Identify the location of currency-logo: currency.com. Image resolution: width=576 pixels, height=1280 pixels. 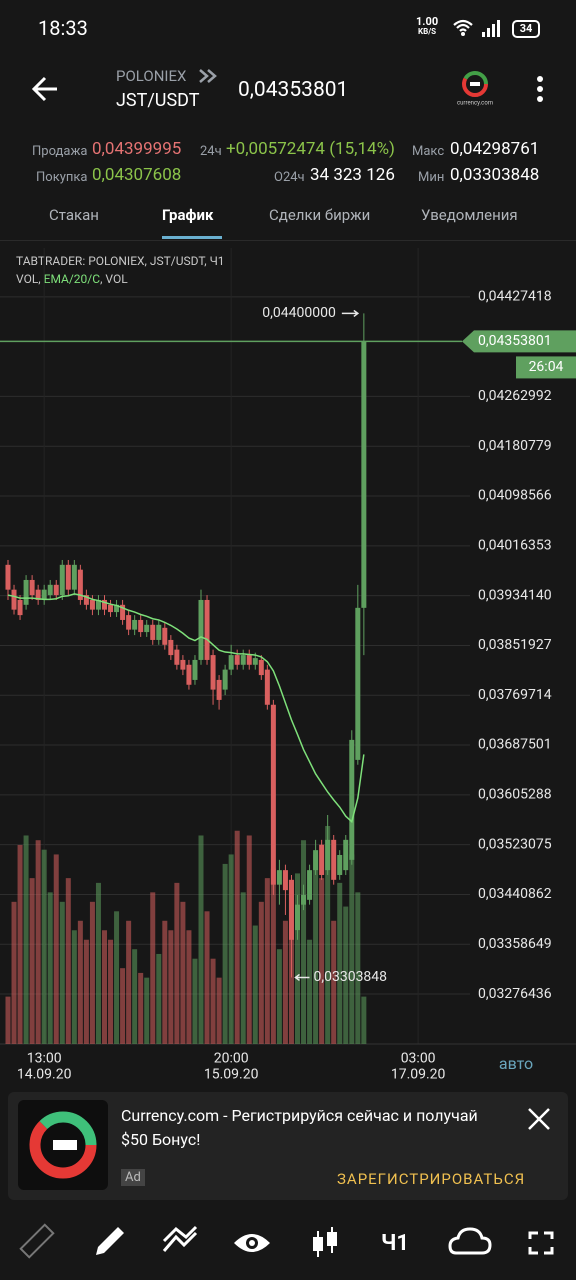
(475, 90).